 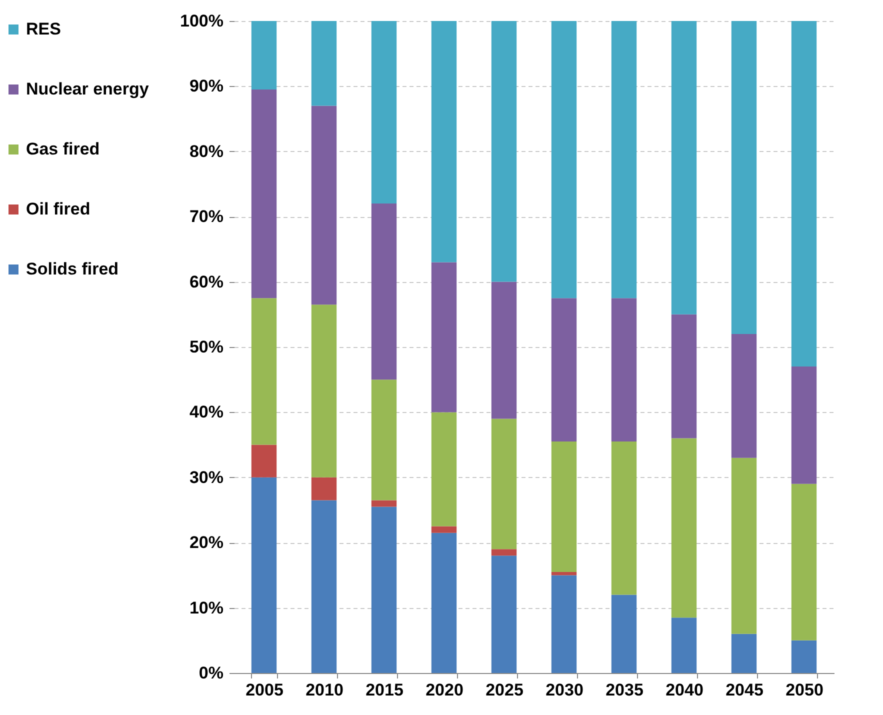 What do you see at coordinates (565, 690) in the screenshot?
I see `x-tick-label: 2030` at bounding box center [565, 690].